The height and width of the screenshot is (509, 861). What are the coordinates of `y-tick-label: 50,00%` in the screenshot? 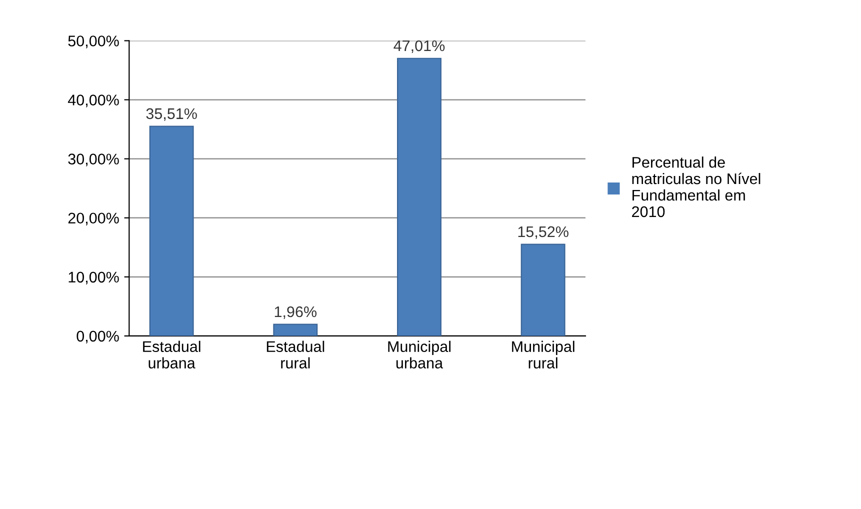 It's located at (93, 42).